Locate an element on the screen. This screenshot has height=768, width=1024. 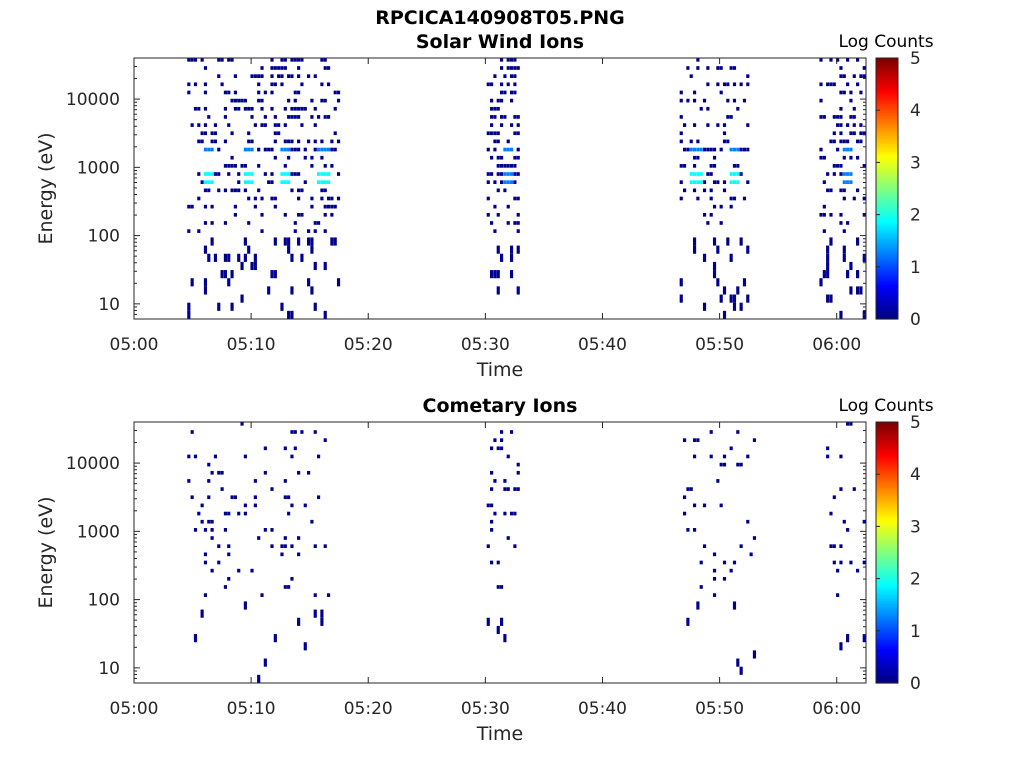
colorbar-tick-label: 5 is located at coordinates (915, 423).